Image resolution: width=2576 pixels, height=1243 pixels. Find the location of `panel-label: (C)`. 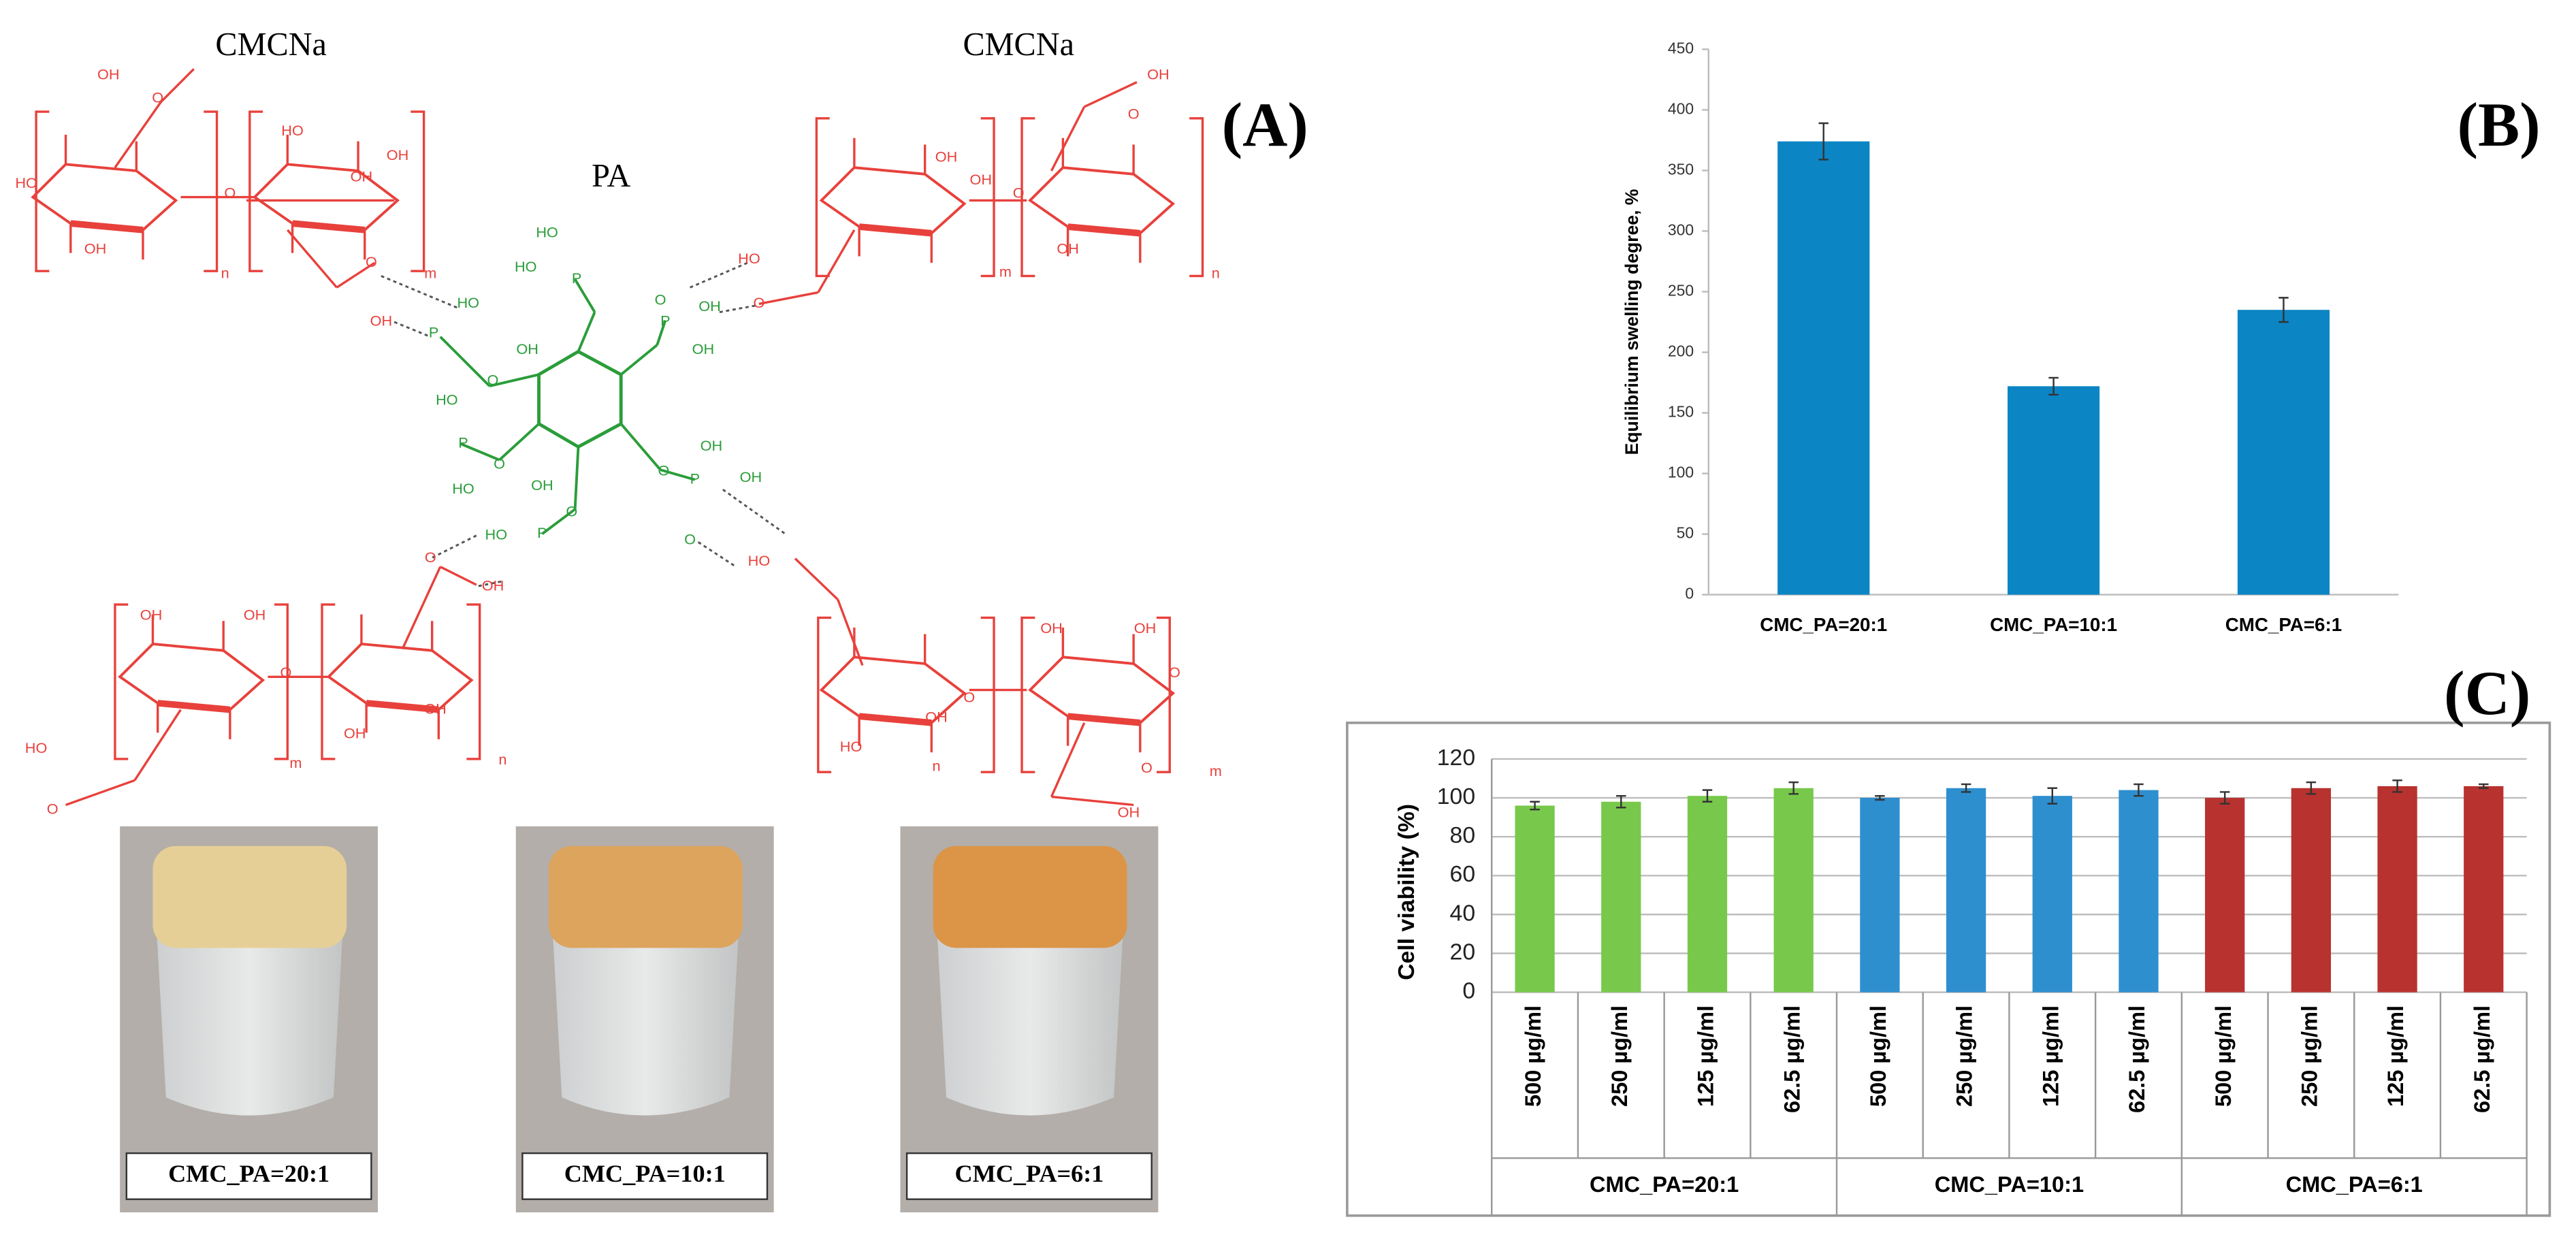

panel-label: (C) is located at coordinates (2487, 693).